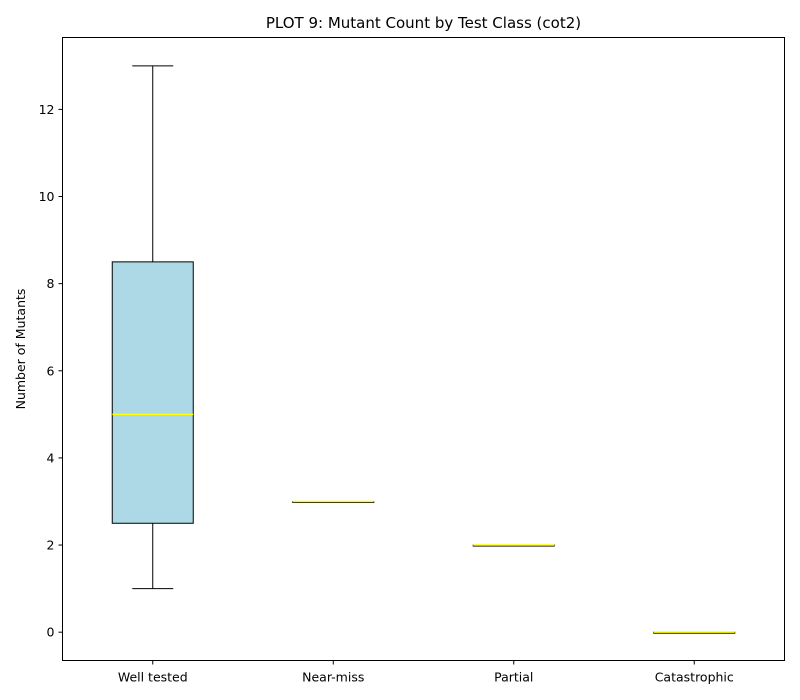 The image size is (800, 700). Describe the element at coordinates (51, 545) in the screenshot. I see `y-tick-label: 2` at that location.